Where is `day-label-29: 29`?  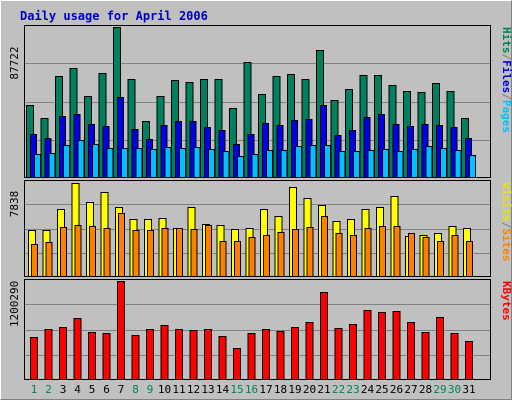
day-label-29: 29 is located at coordinates (439, 389).